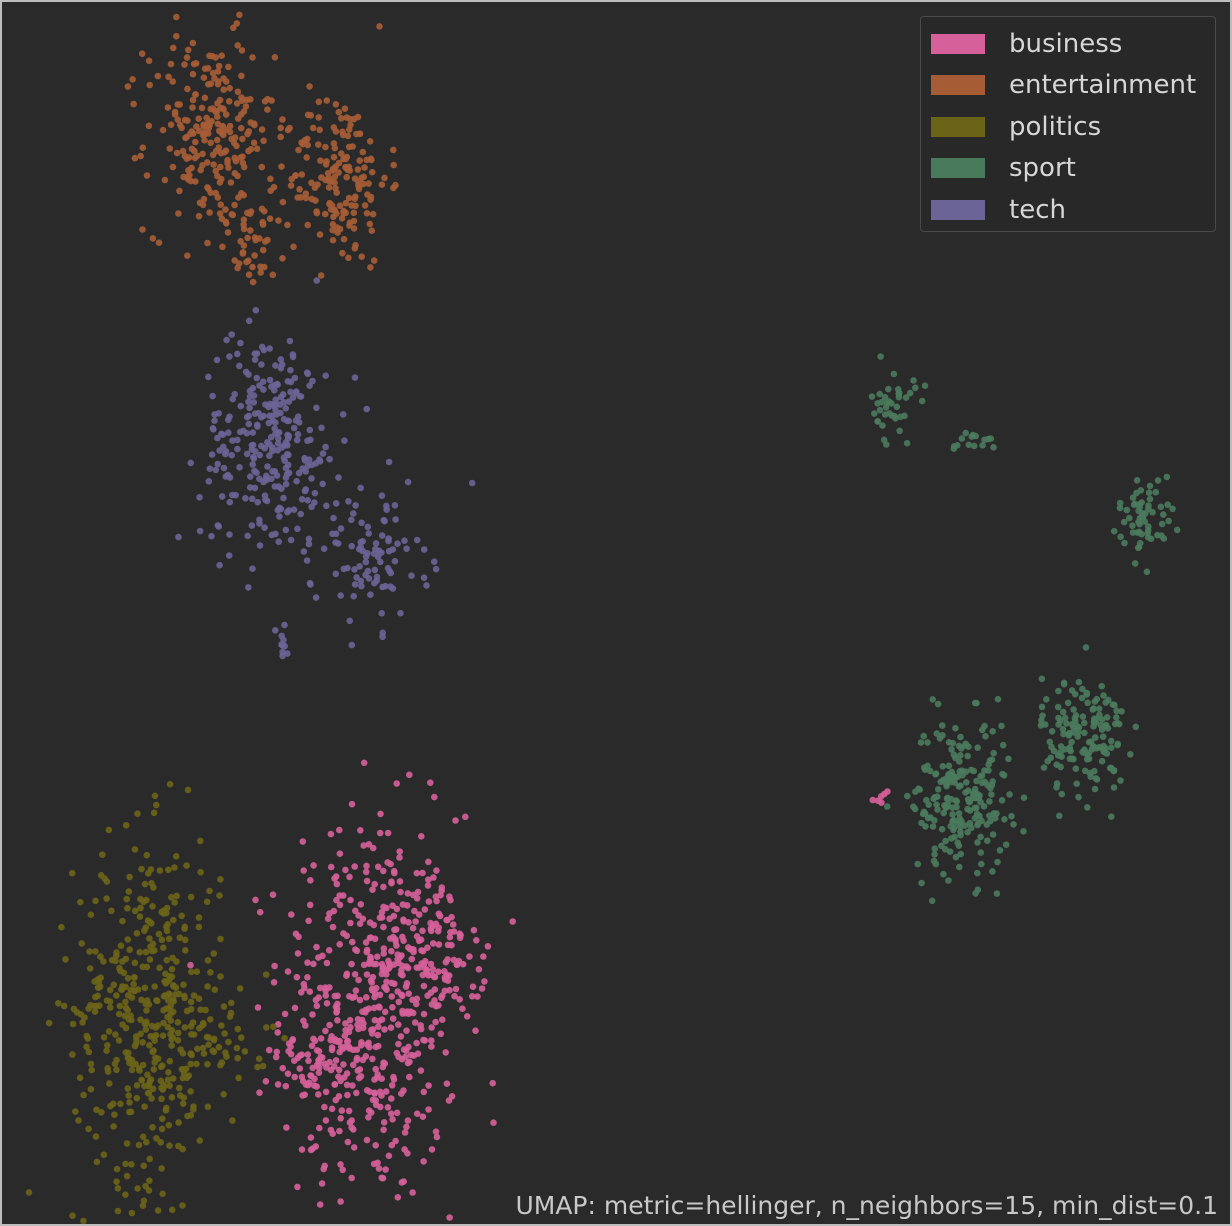 The image size is (1232, 1226). What do you see at coordinates (1068, 44) in the screenshot?
I see `legend-item-business: business` at bounding box center [1068, 44].